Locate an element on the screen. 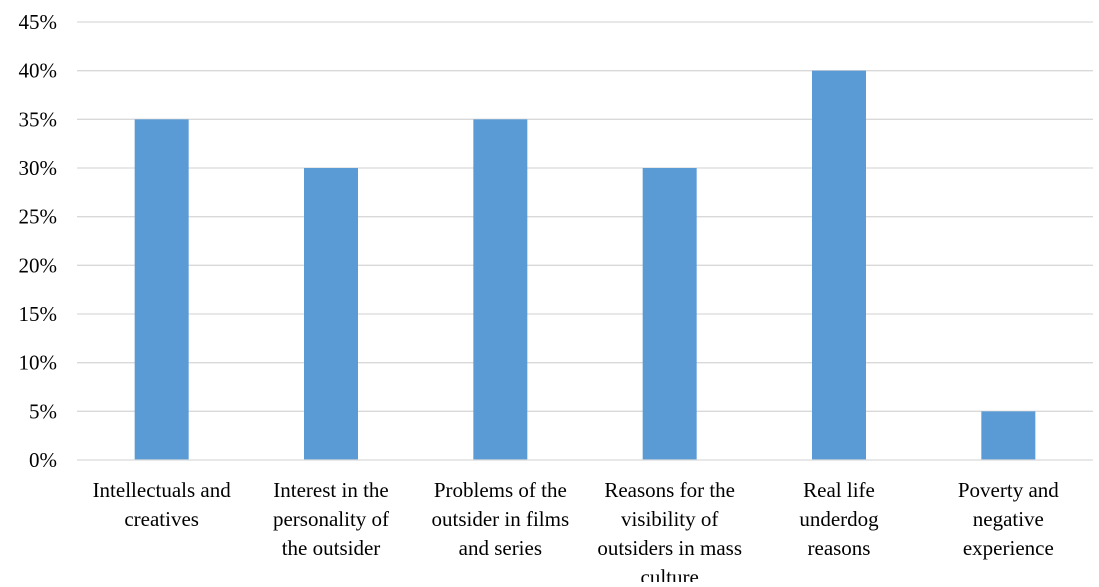 Image resolution: width=1099 pixels, height=587 pixels. x-tick-label-line: outsiders in mass is located at coordinates (669, 548).